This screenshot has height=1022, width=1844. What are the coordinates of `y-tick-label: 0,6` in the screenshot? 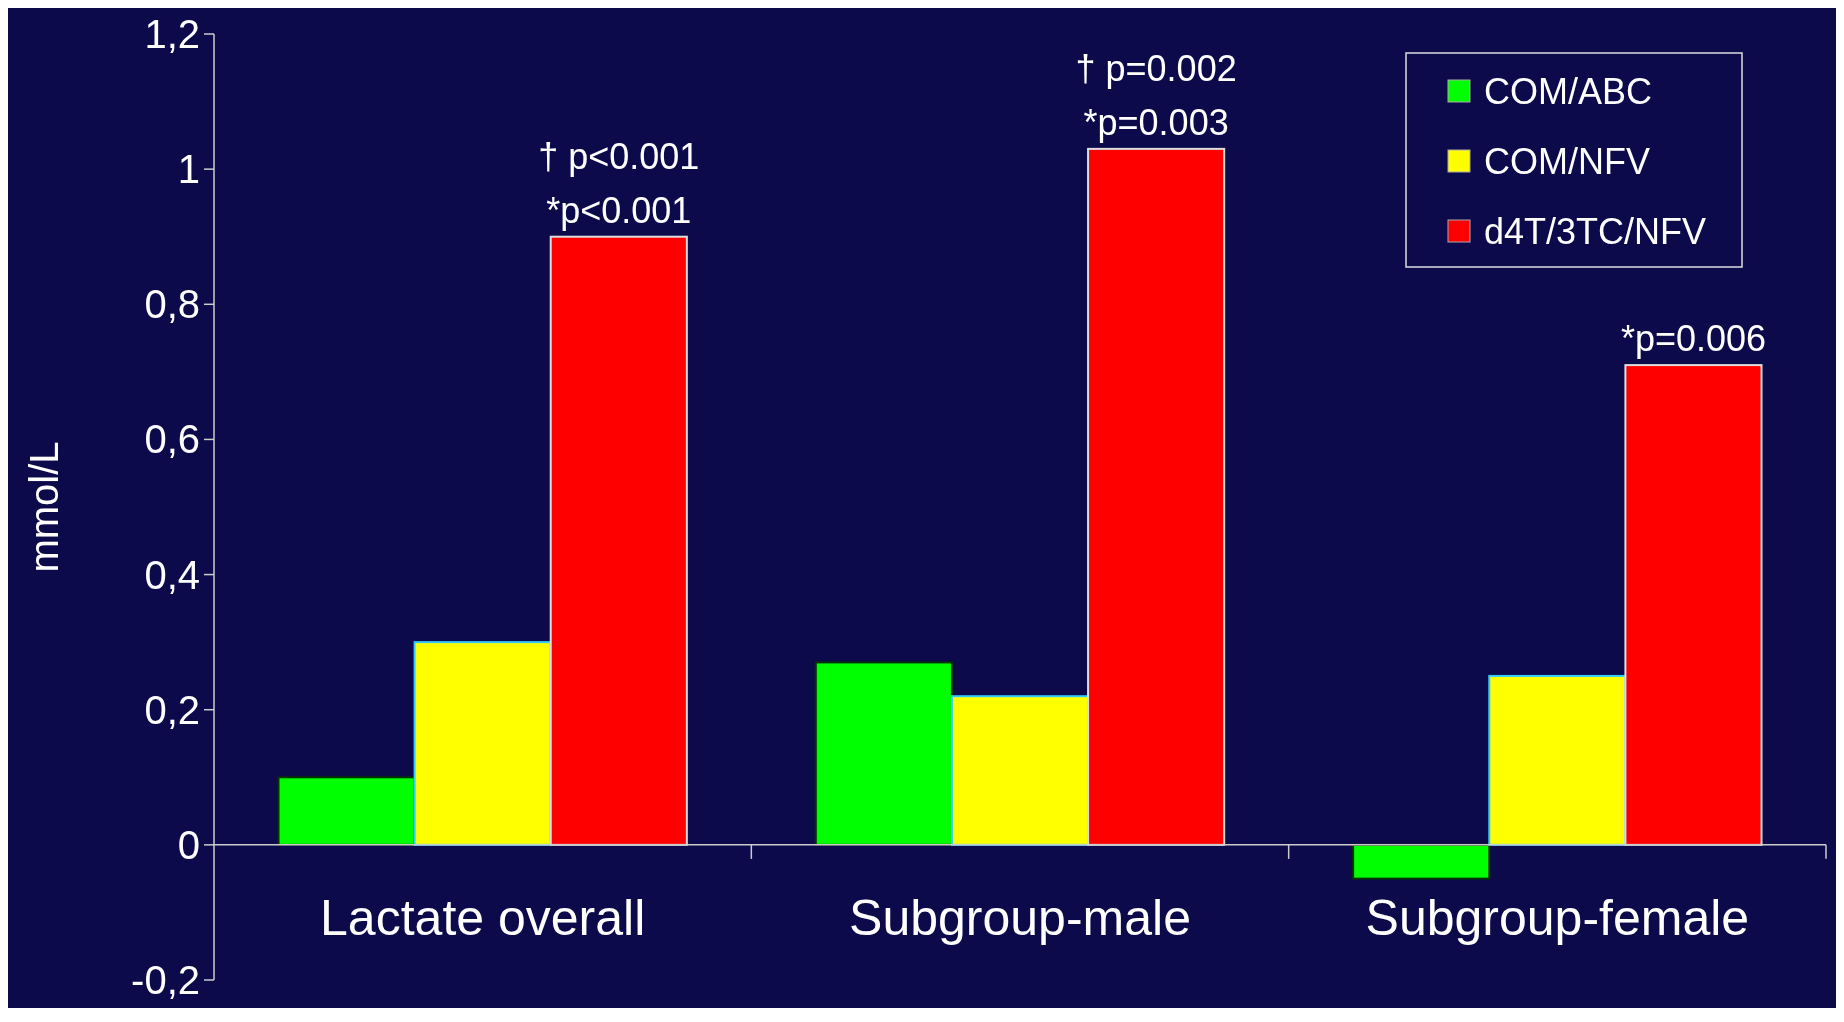 It's located at (172, 439).